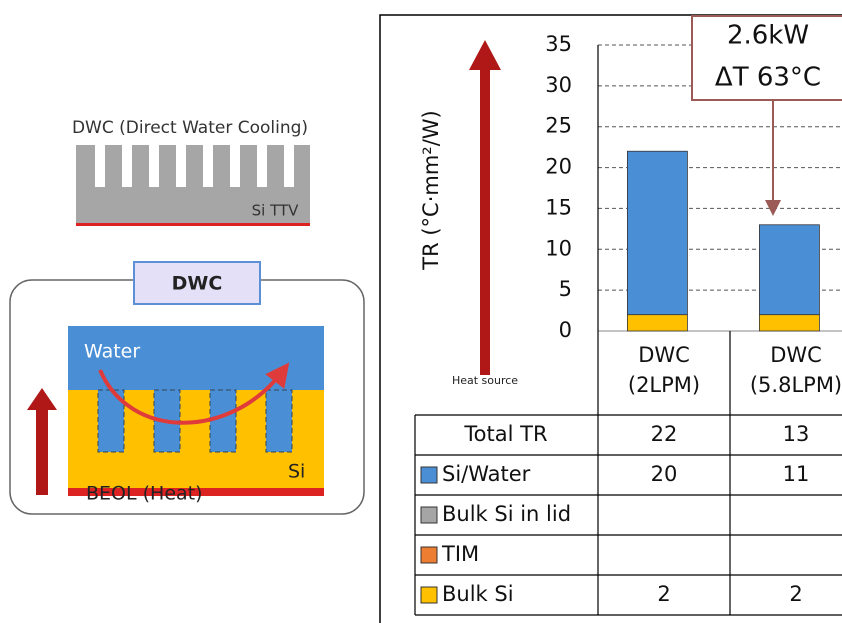  What do you see at coordinates (460, 554) in the screenshot?
I see `legend-label: TIM` at bounding box center [460, 554].